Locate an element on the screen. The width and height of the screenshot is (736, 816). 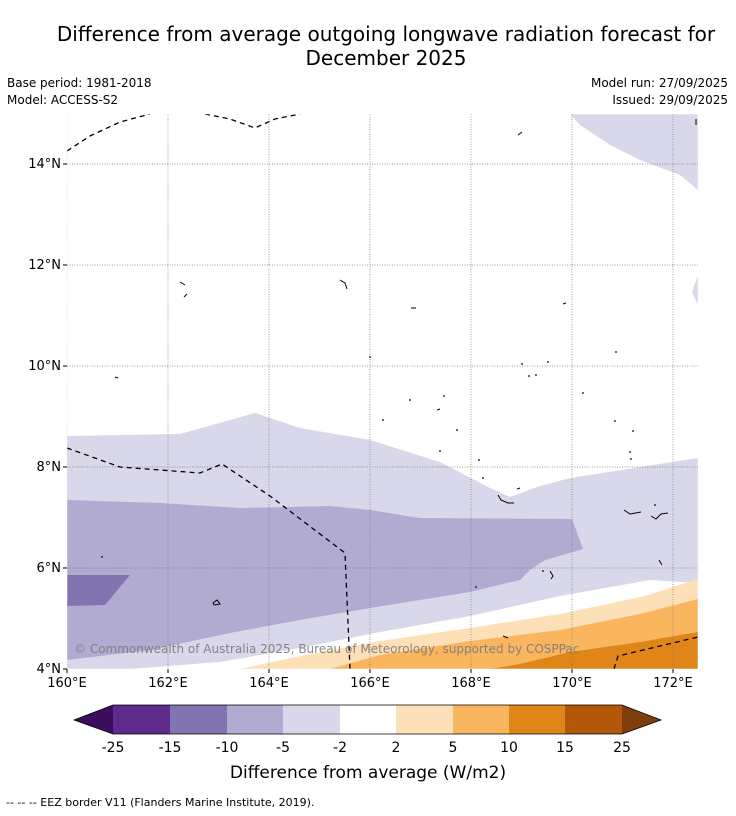
eez-border-top is located at coordinates (252, 121).